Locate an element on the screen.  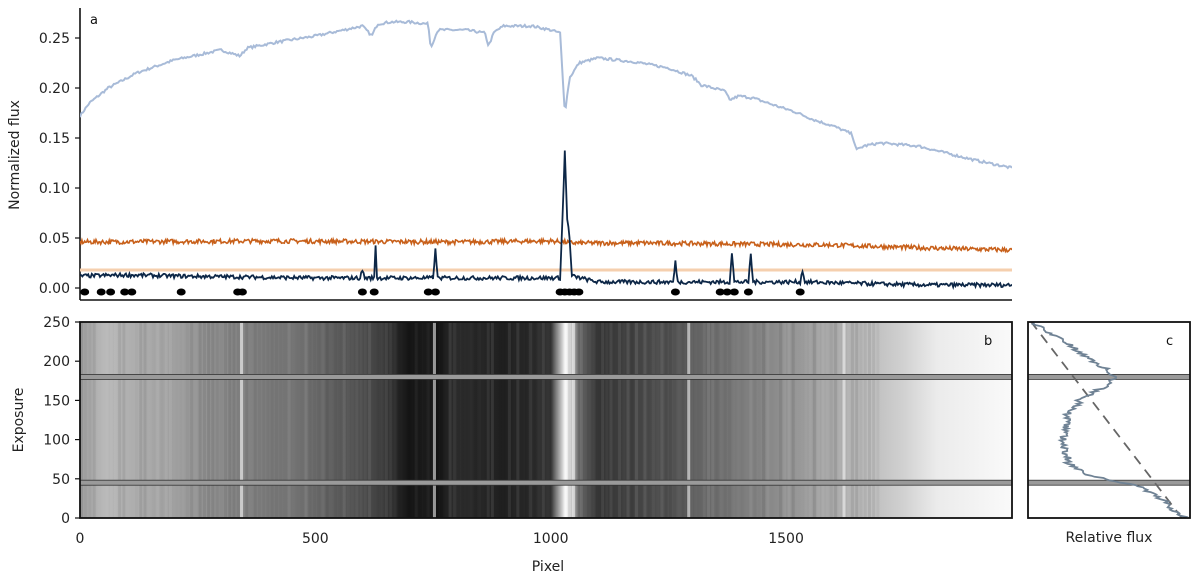
panel-c-label: c is located at coordinates (1169, 341).